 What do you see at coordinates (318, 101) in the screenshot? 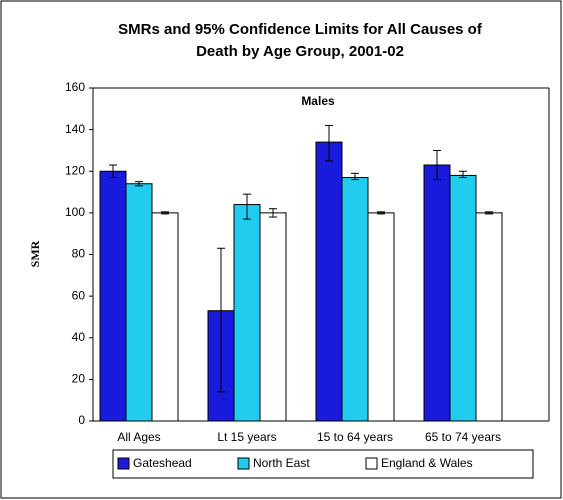
I see `annotation: Males` at bounding box center [318, 101].